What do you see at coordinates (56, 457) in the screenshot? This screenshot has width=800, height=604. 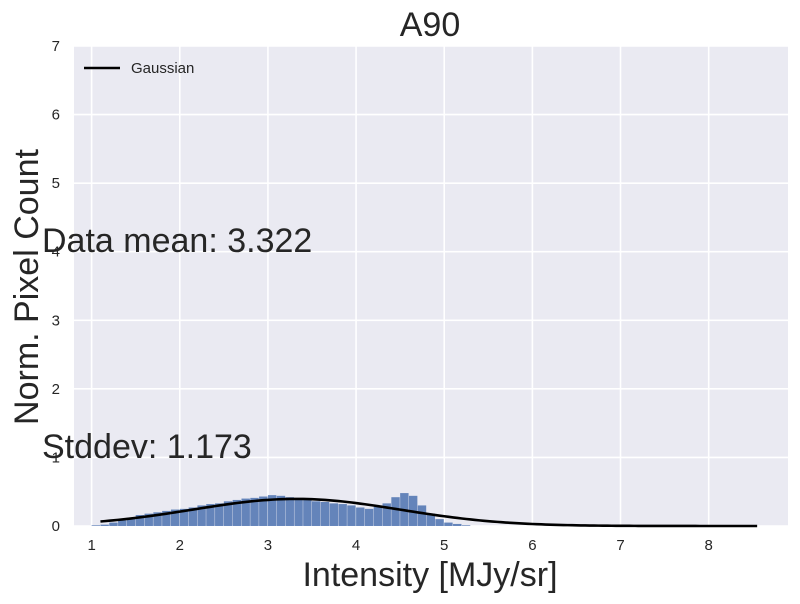 I see `y-tick-label: 1` at bounding box center [56, 457].